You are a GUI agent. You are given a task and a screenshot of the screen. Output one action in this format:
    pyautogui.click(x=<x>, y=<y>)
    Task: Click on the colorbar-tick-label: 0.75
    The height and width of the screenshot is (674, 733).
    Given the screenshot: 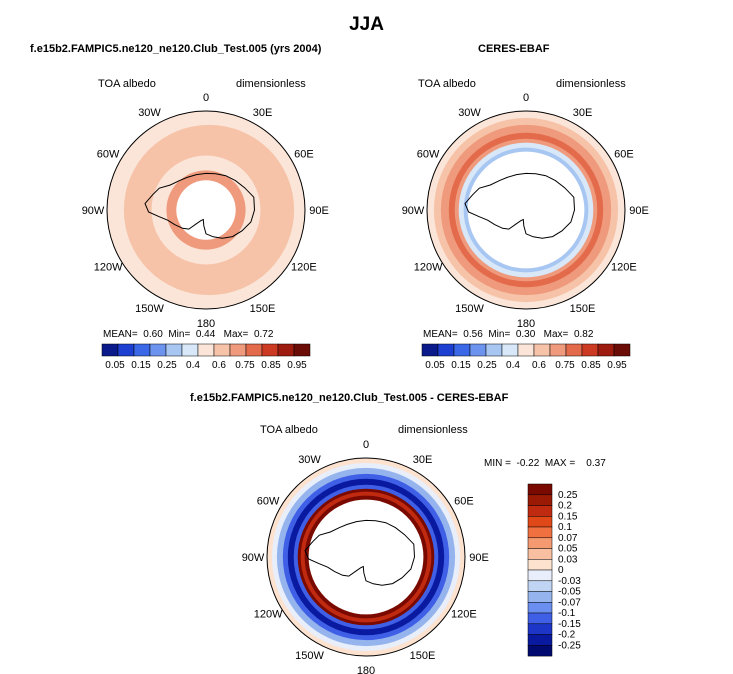 What is the action you would take?
    pyautogui.click(x=245, y=365)
    